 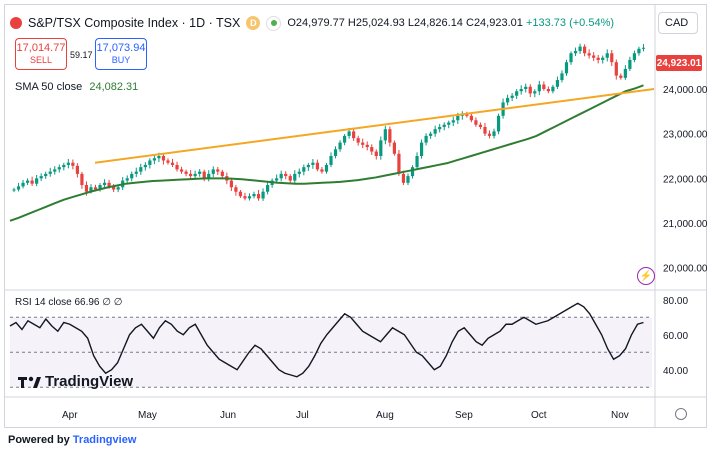 I want to click on trend-line, so click(x=374, y=126).